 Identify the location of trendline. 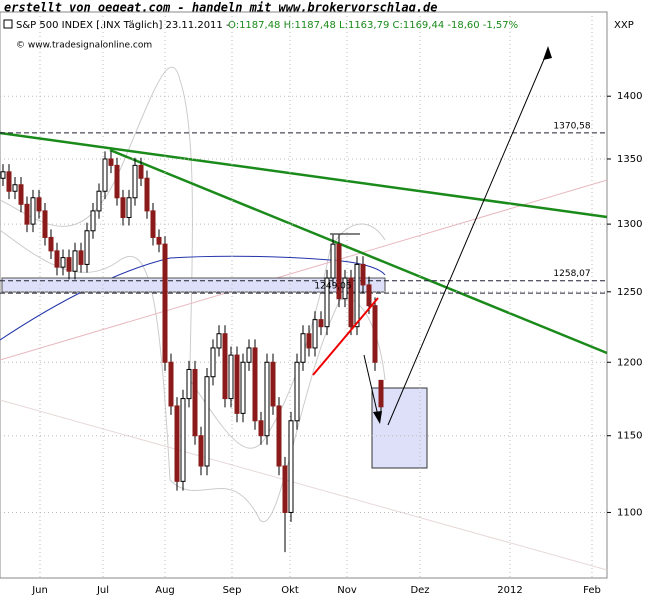
(304, 175).